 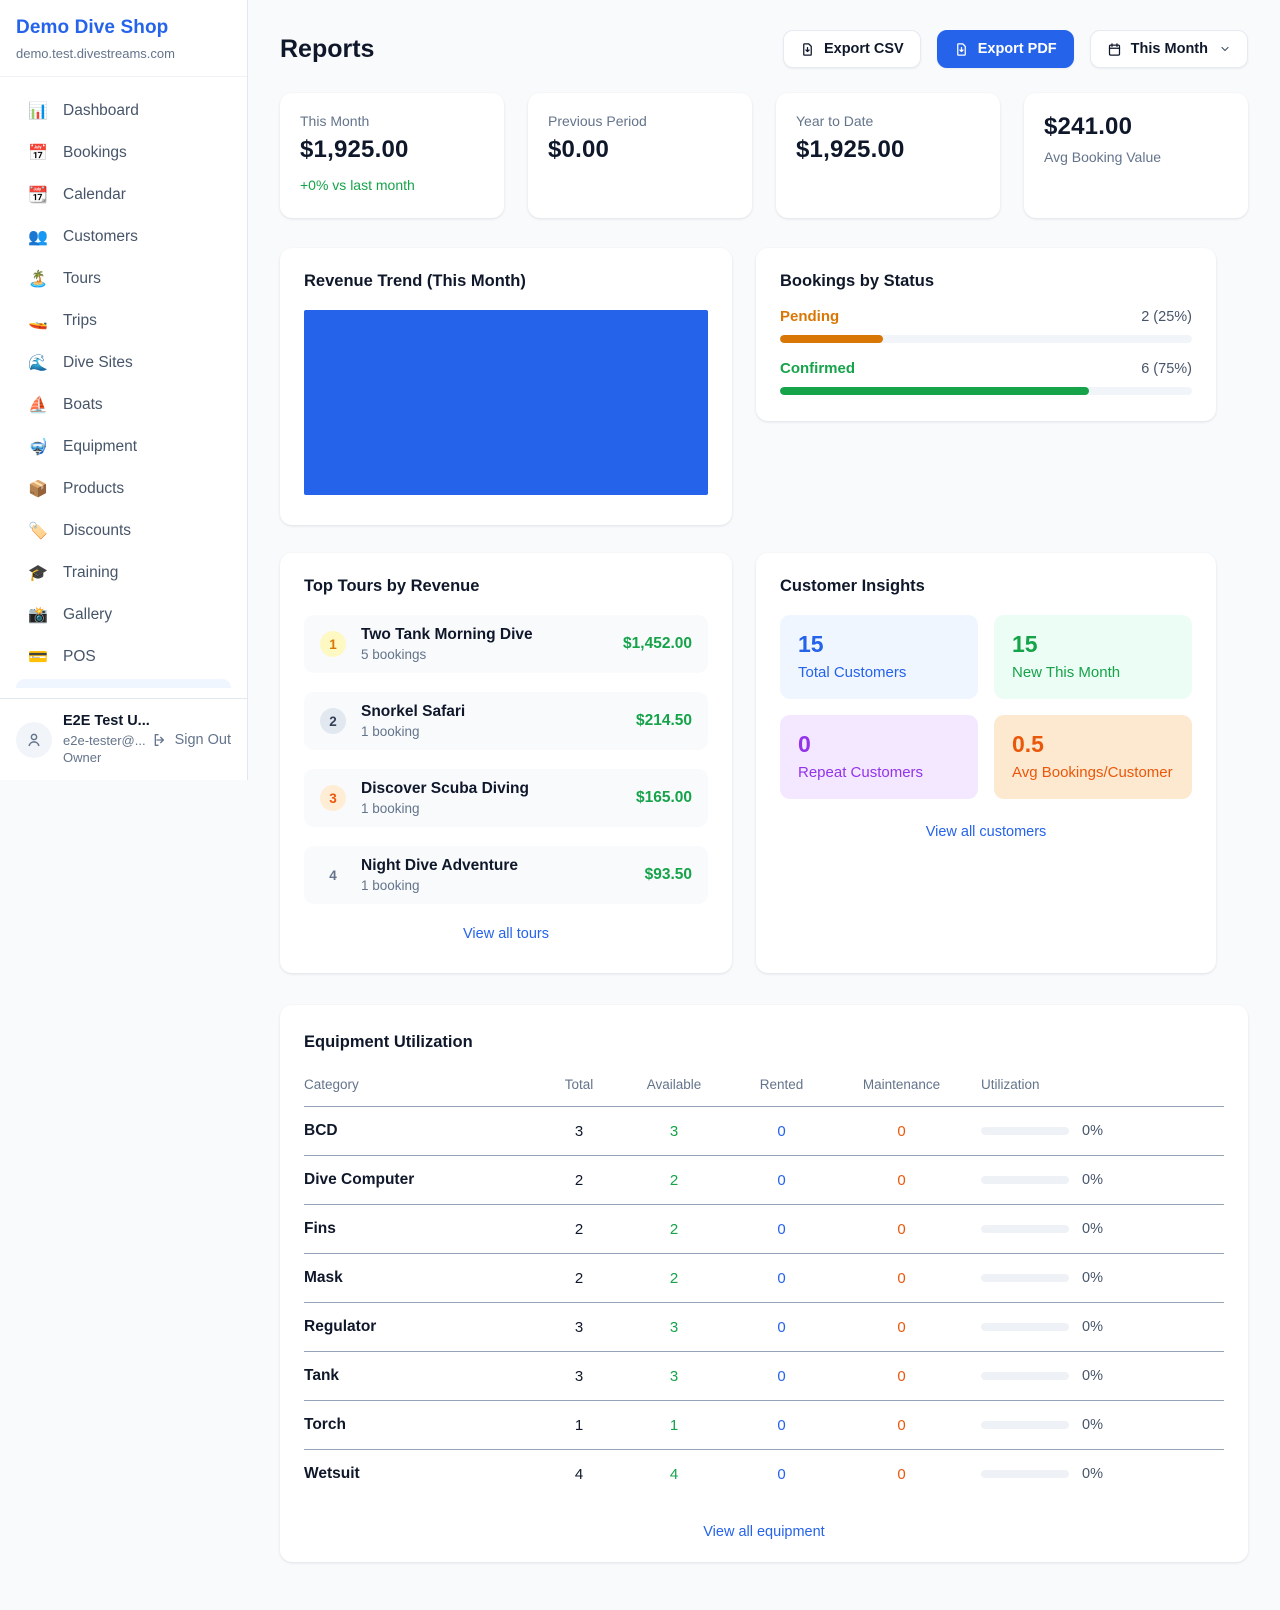 I want to click on equipment-category: Torch, so click(x=325, y=1424).